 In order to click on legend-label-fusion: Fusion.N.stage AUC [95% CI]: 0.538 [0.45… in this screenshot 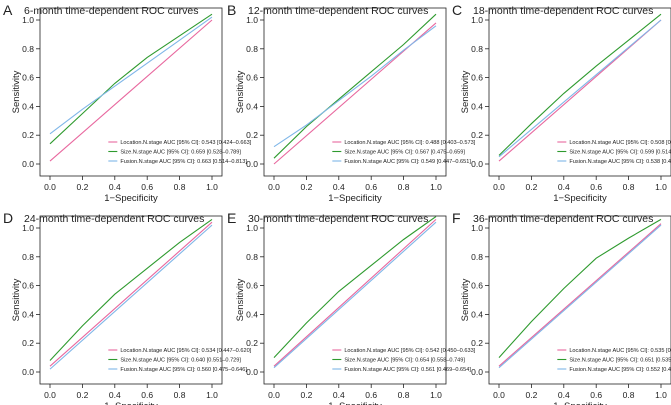, I will do `click(620, 162)`.